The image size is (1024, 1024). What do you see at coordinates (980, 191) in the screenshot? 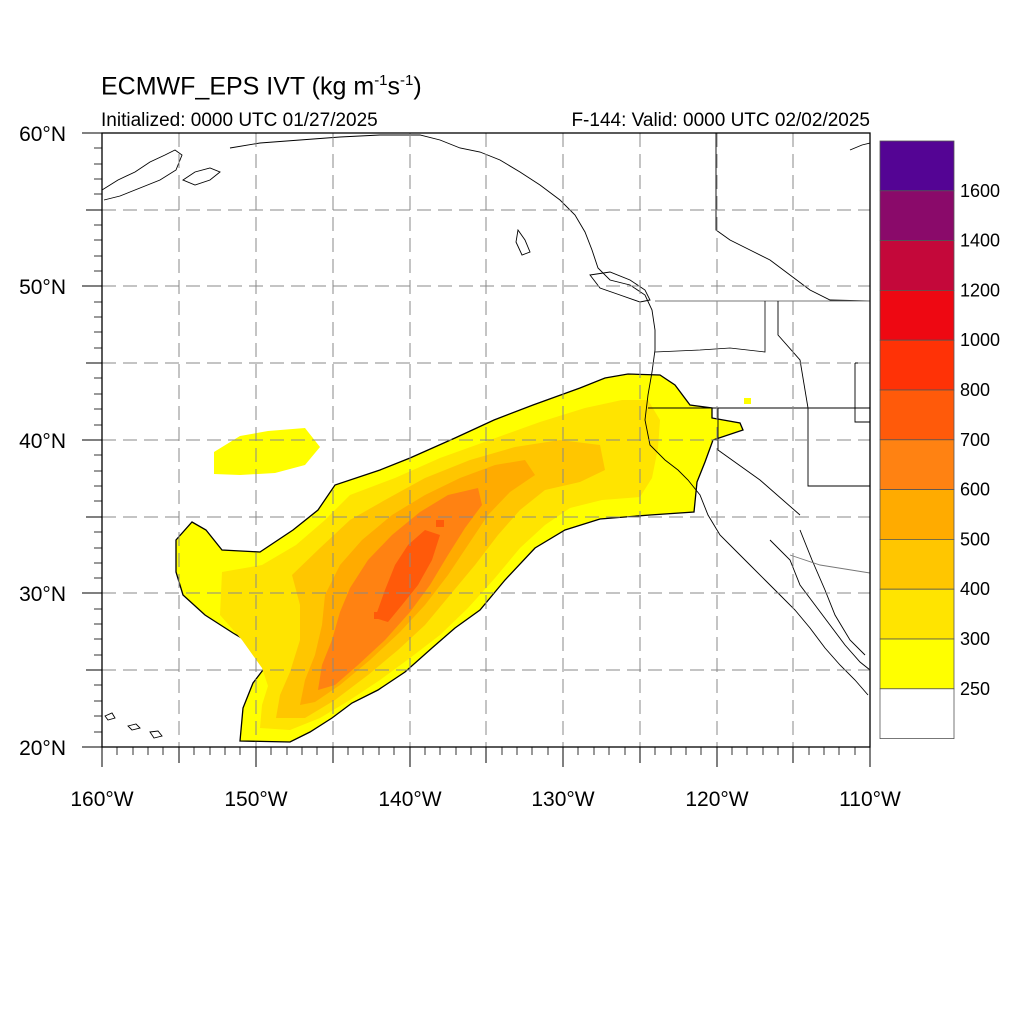
I see `colorbar-label: 1600` at bounding box center [980, 191].